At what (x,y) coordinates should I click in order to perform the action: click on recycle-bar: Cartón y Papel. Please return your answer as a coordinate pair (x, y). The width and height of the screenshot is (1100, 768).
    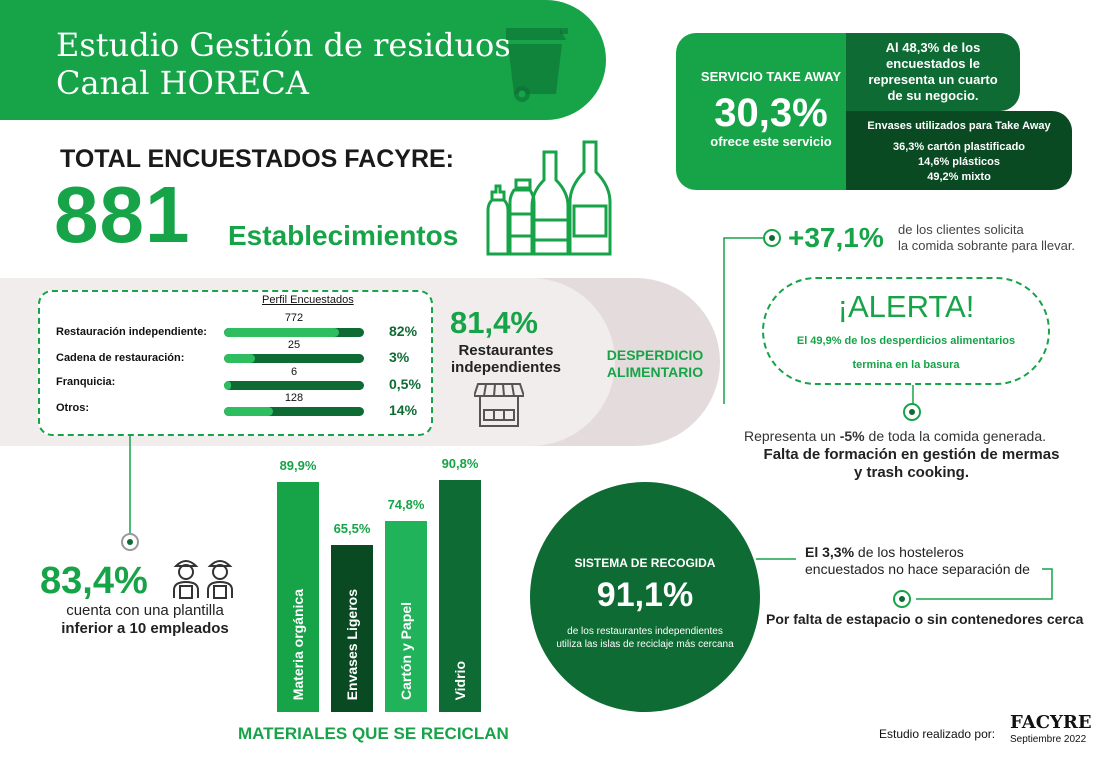
    Looking at the image, I should click on (406, 616).